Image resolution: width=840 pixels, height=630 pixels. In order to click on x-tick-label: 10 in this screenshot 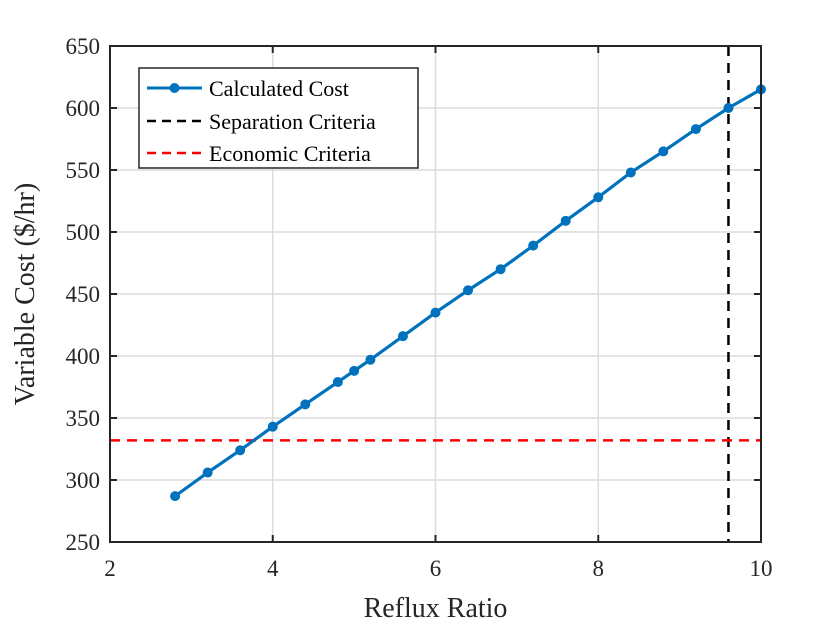, I will do `click(761, 568)`.